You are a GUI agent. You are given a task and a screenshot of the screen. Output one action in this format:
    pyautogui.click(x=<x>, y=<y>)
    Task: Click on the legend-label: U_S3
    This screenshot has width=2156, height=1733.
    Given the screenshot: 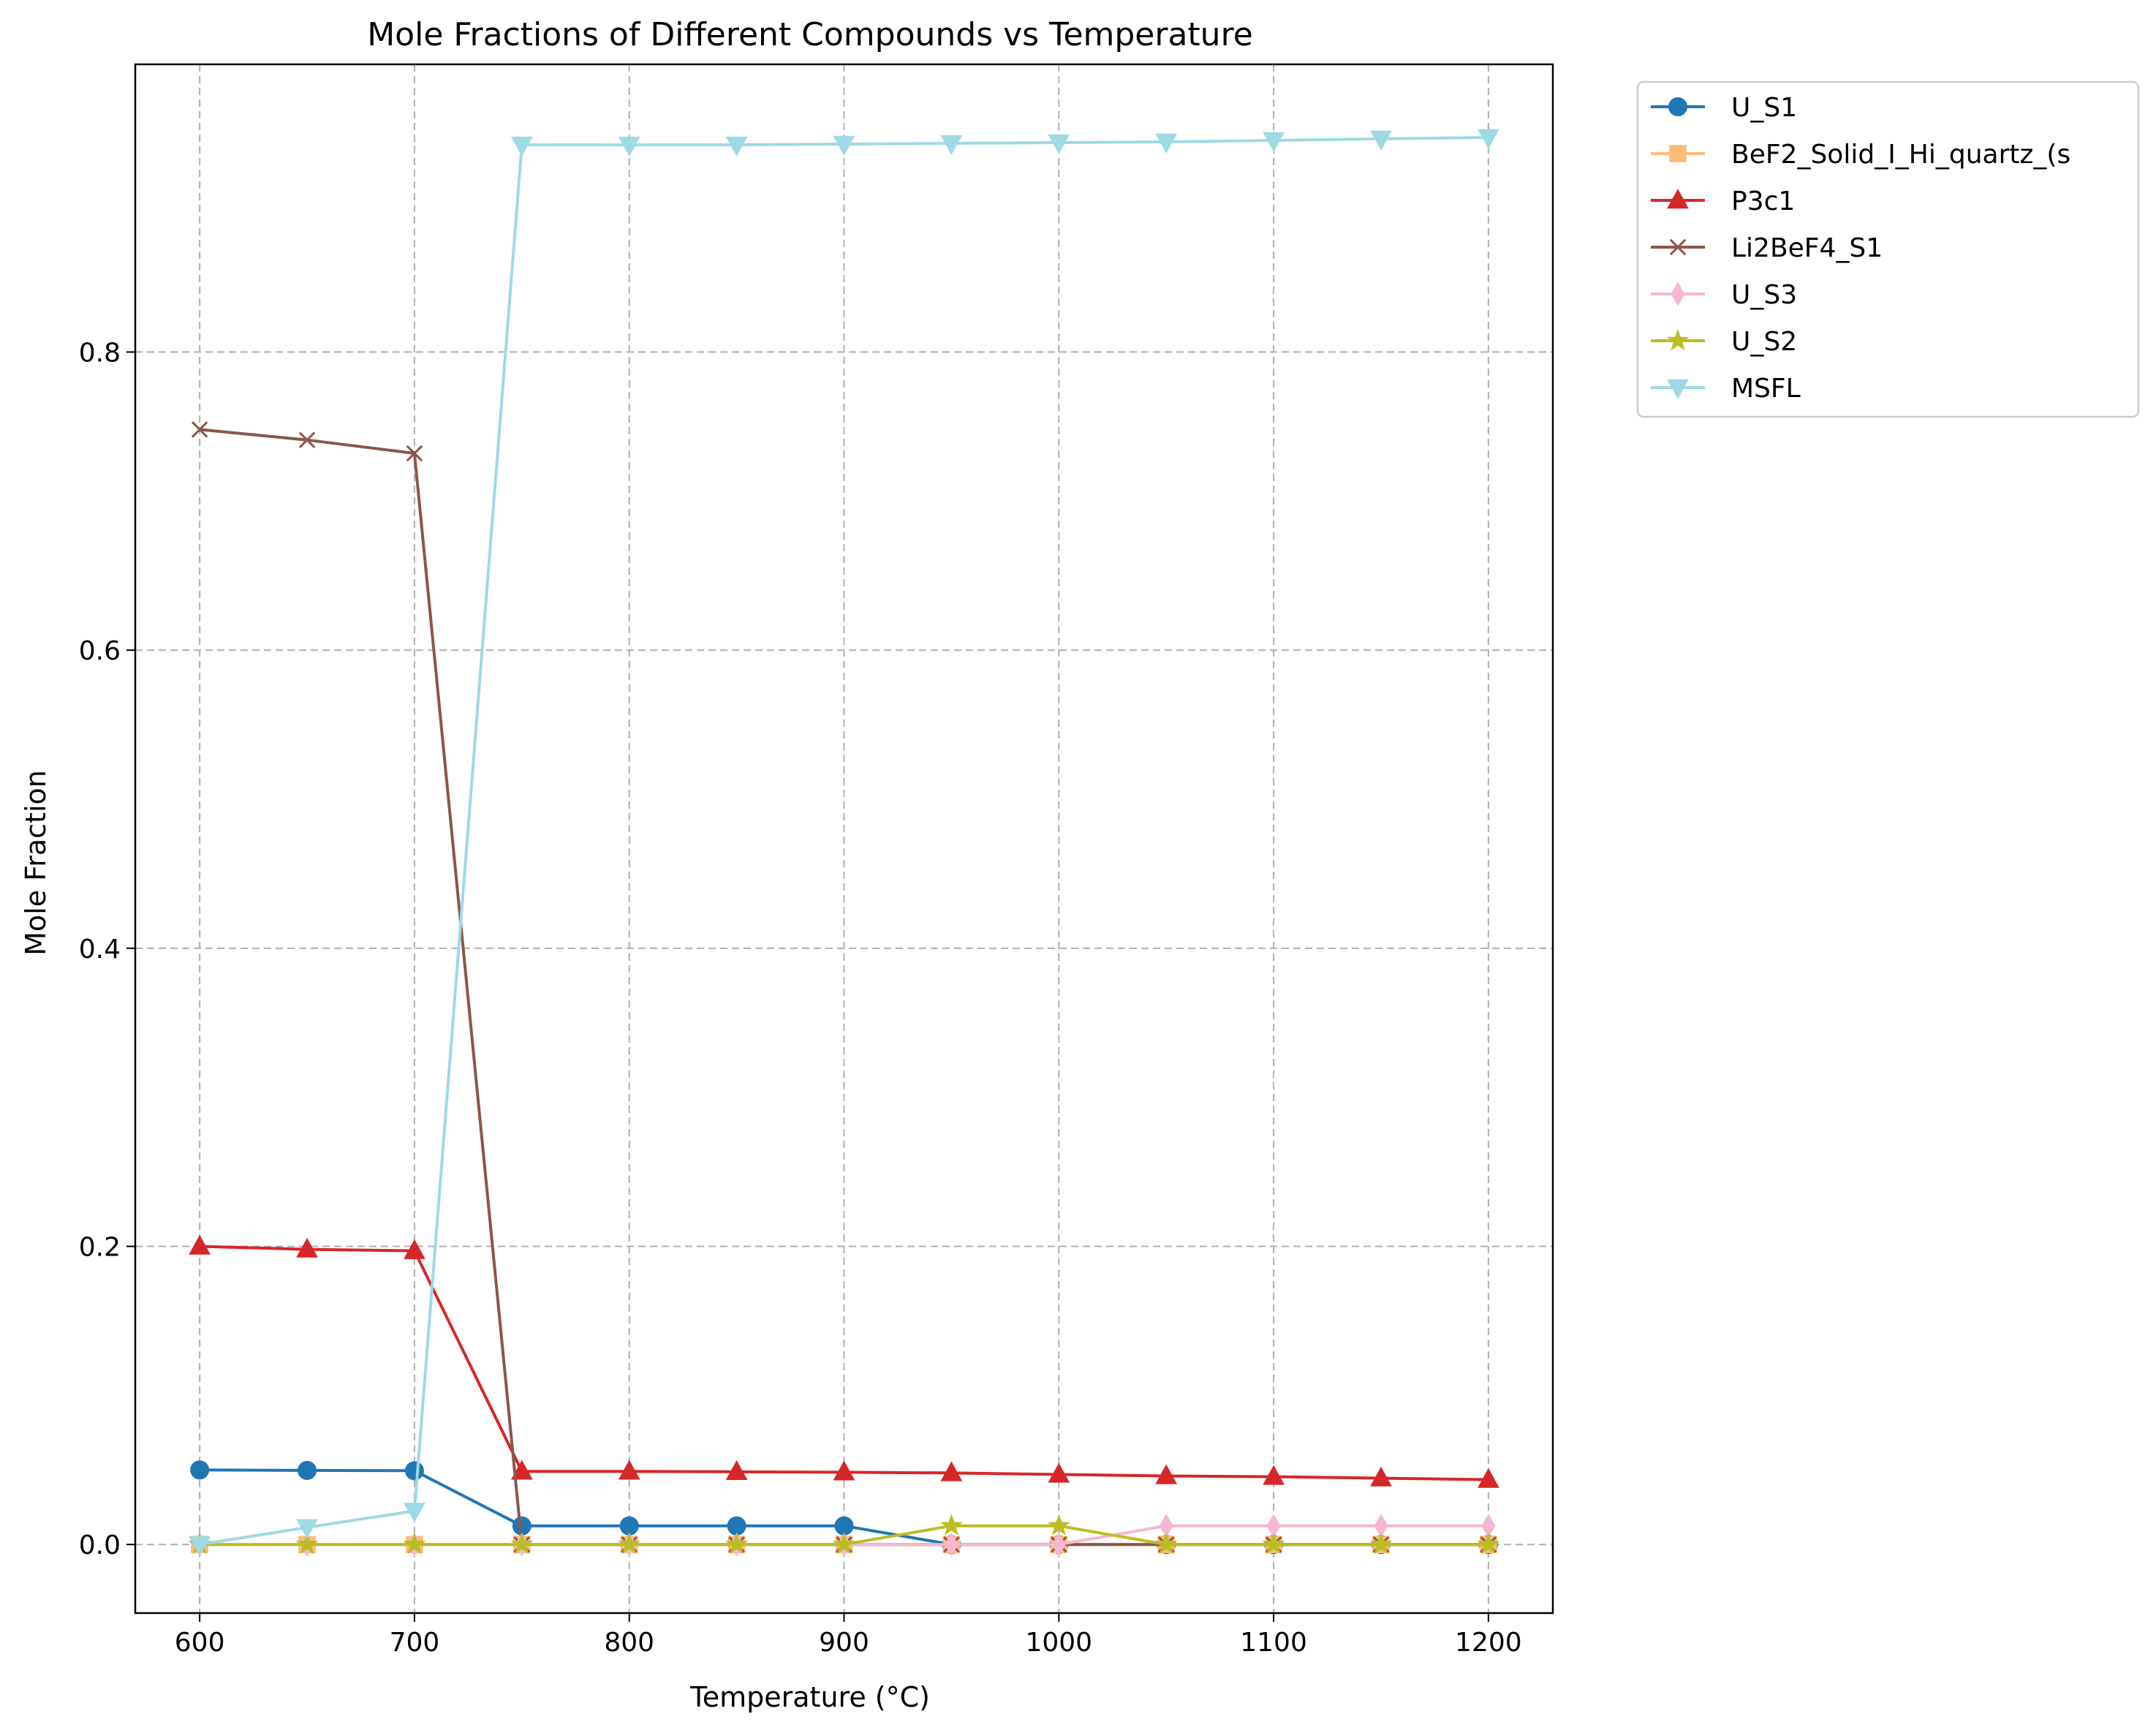 What is the action you would take?
    pyautogui.click(x=1764, y=295)
    